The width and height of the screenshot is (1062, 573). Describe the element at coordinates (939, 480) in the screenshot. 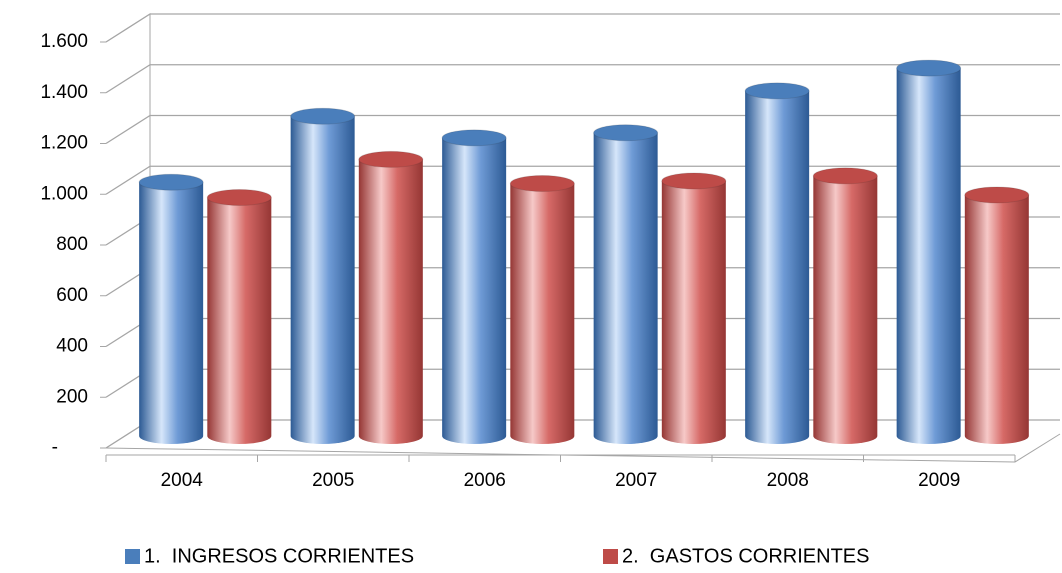

I see `x-tick-label: 2009` at that location.